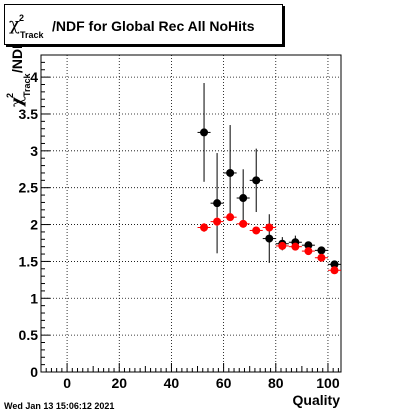  I want to click on y-axis-label-superscript: 2, so click(10, 95).